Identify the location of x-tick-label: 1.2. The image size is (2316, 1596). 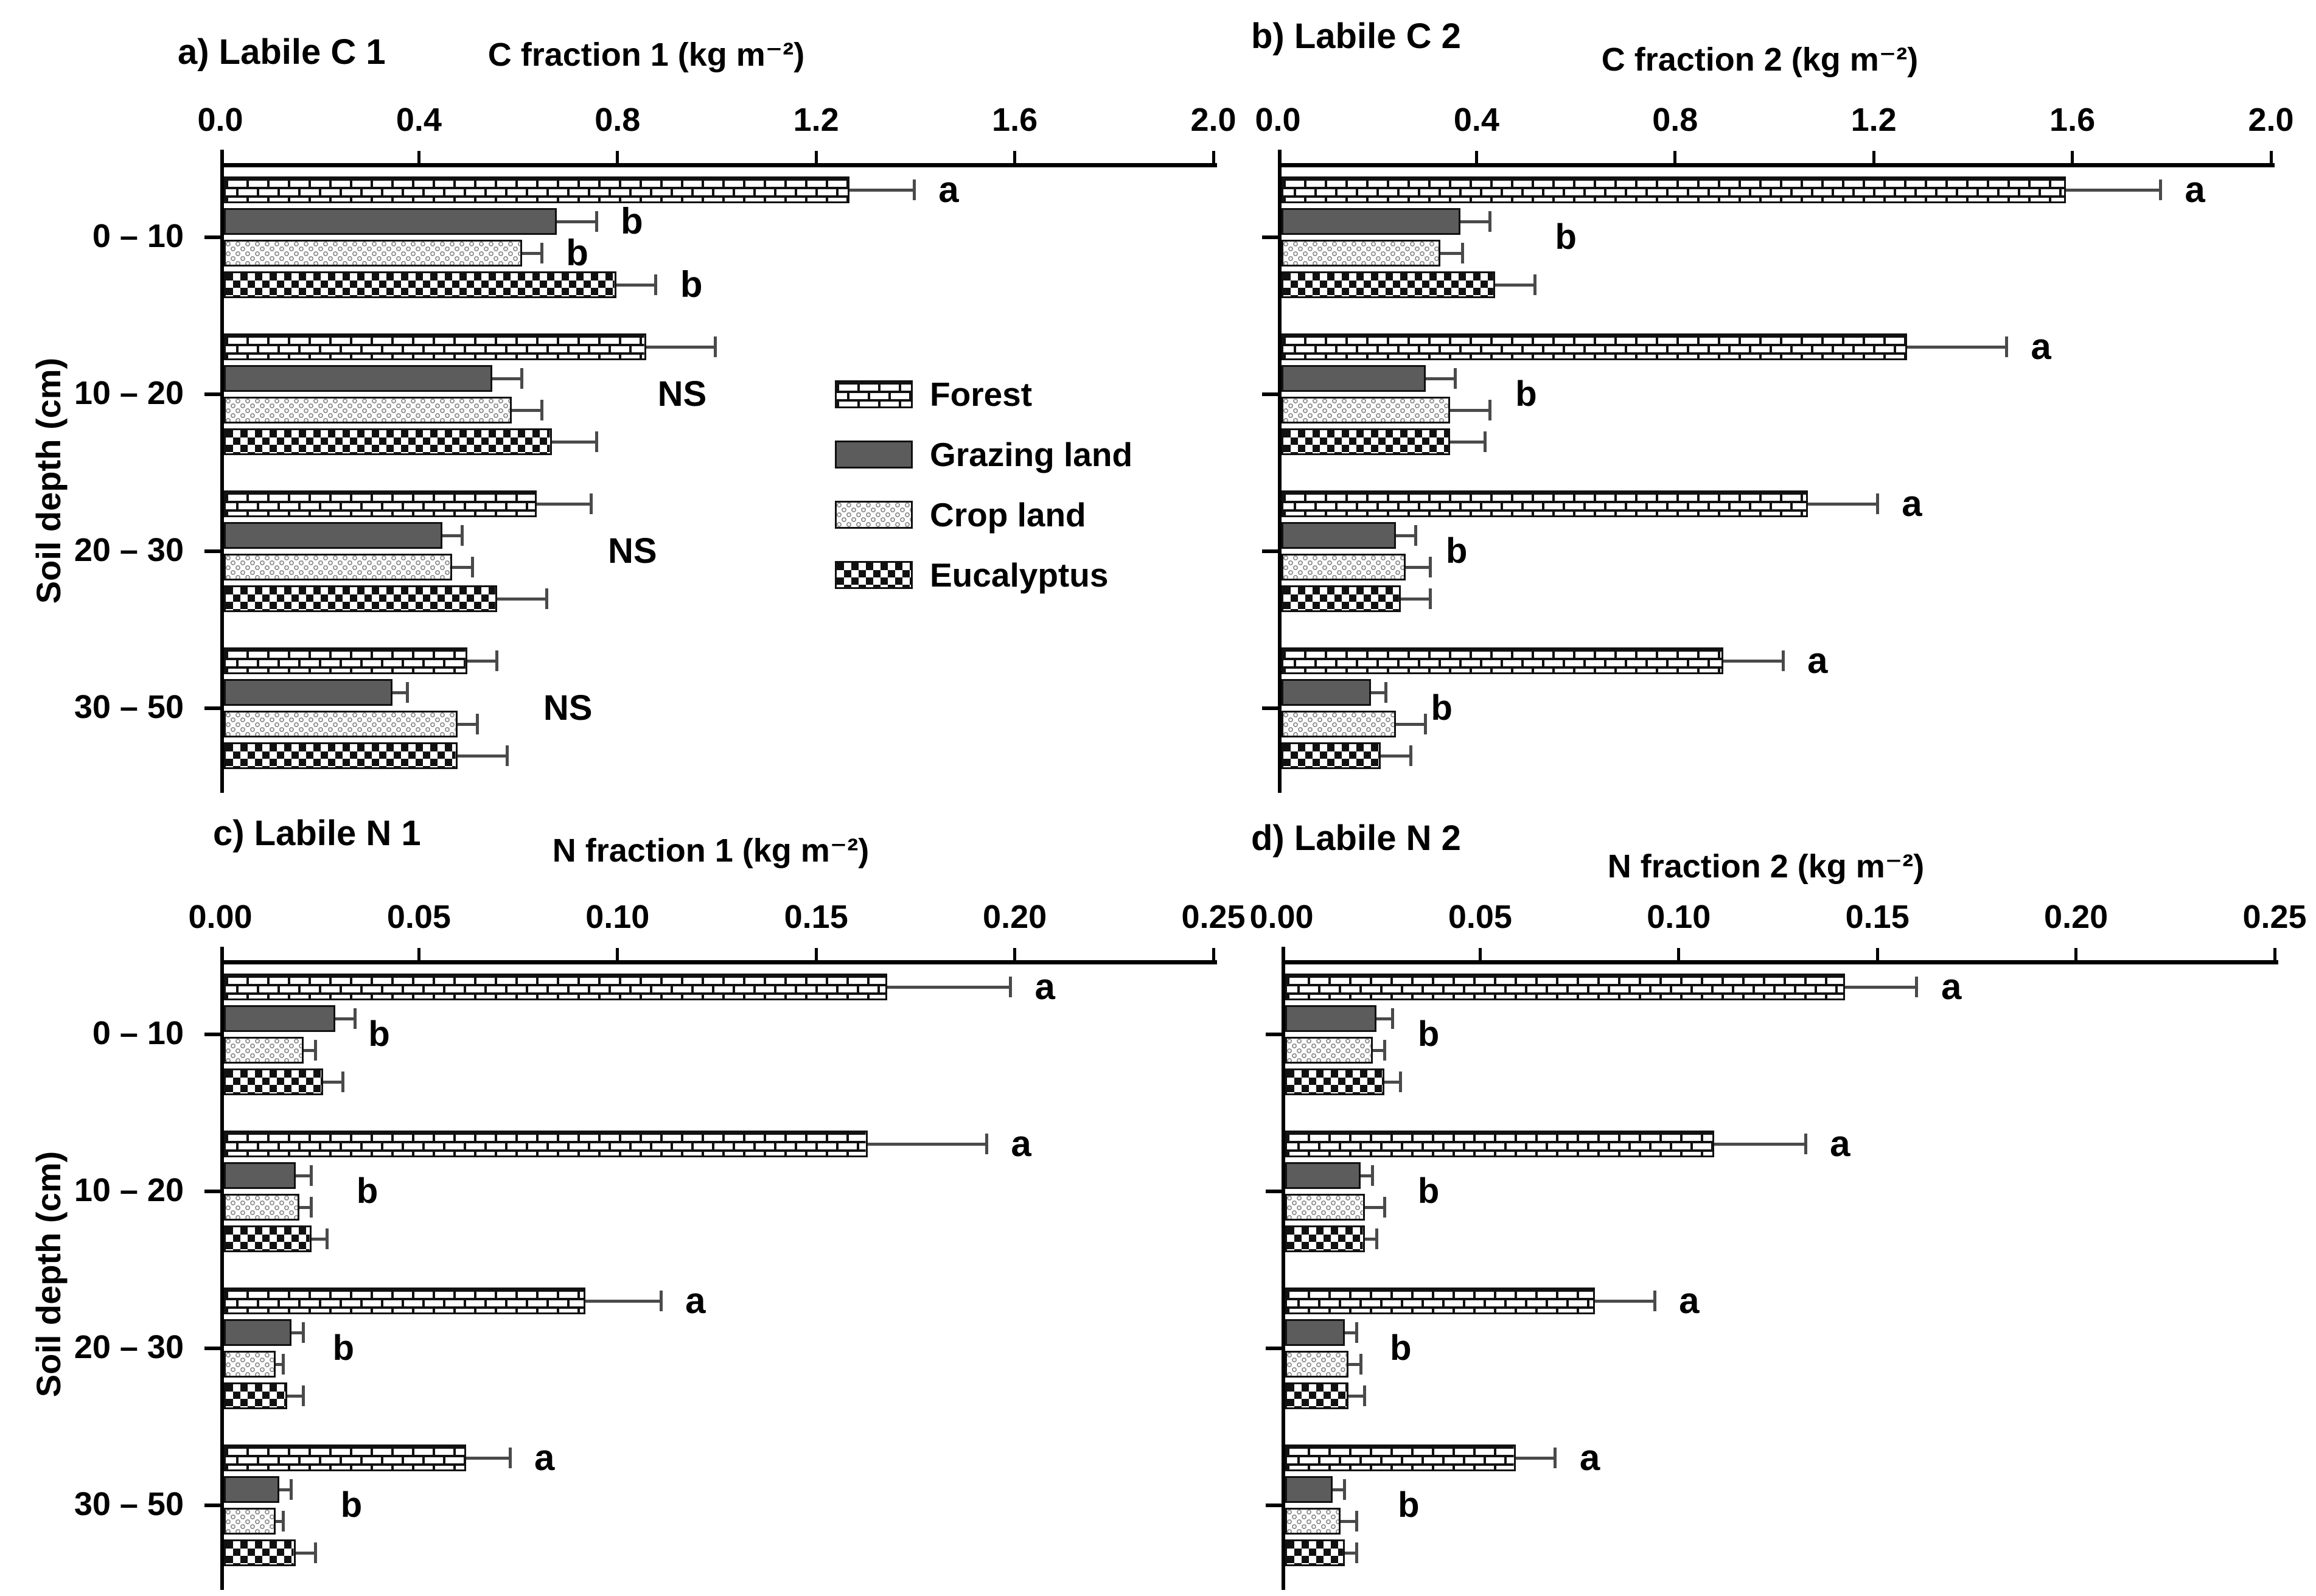
(1874, 120).